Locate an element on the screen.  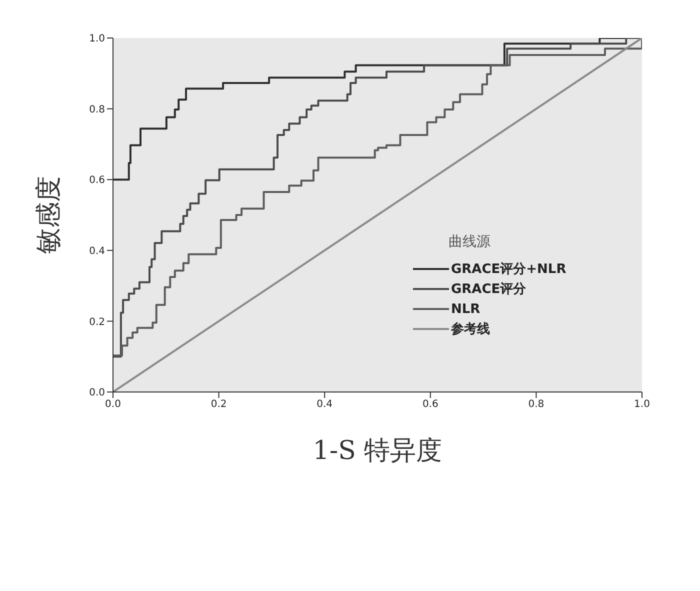
x-tick-label: 0.6 is located at coordinates (430, 404).